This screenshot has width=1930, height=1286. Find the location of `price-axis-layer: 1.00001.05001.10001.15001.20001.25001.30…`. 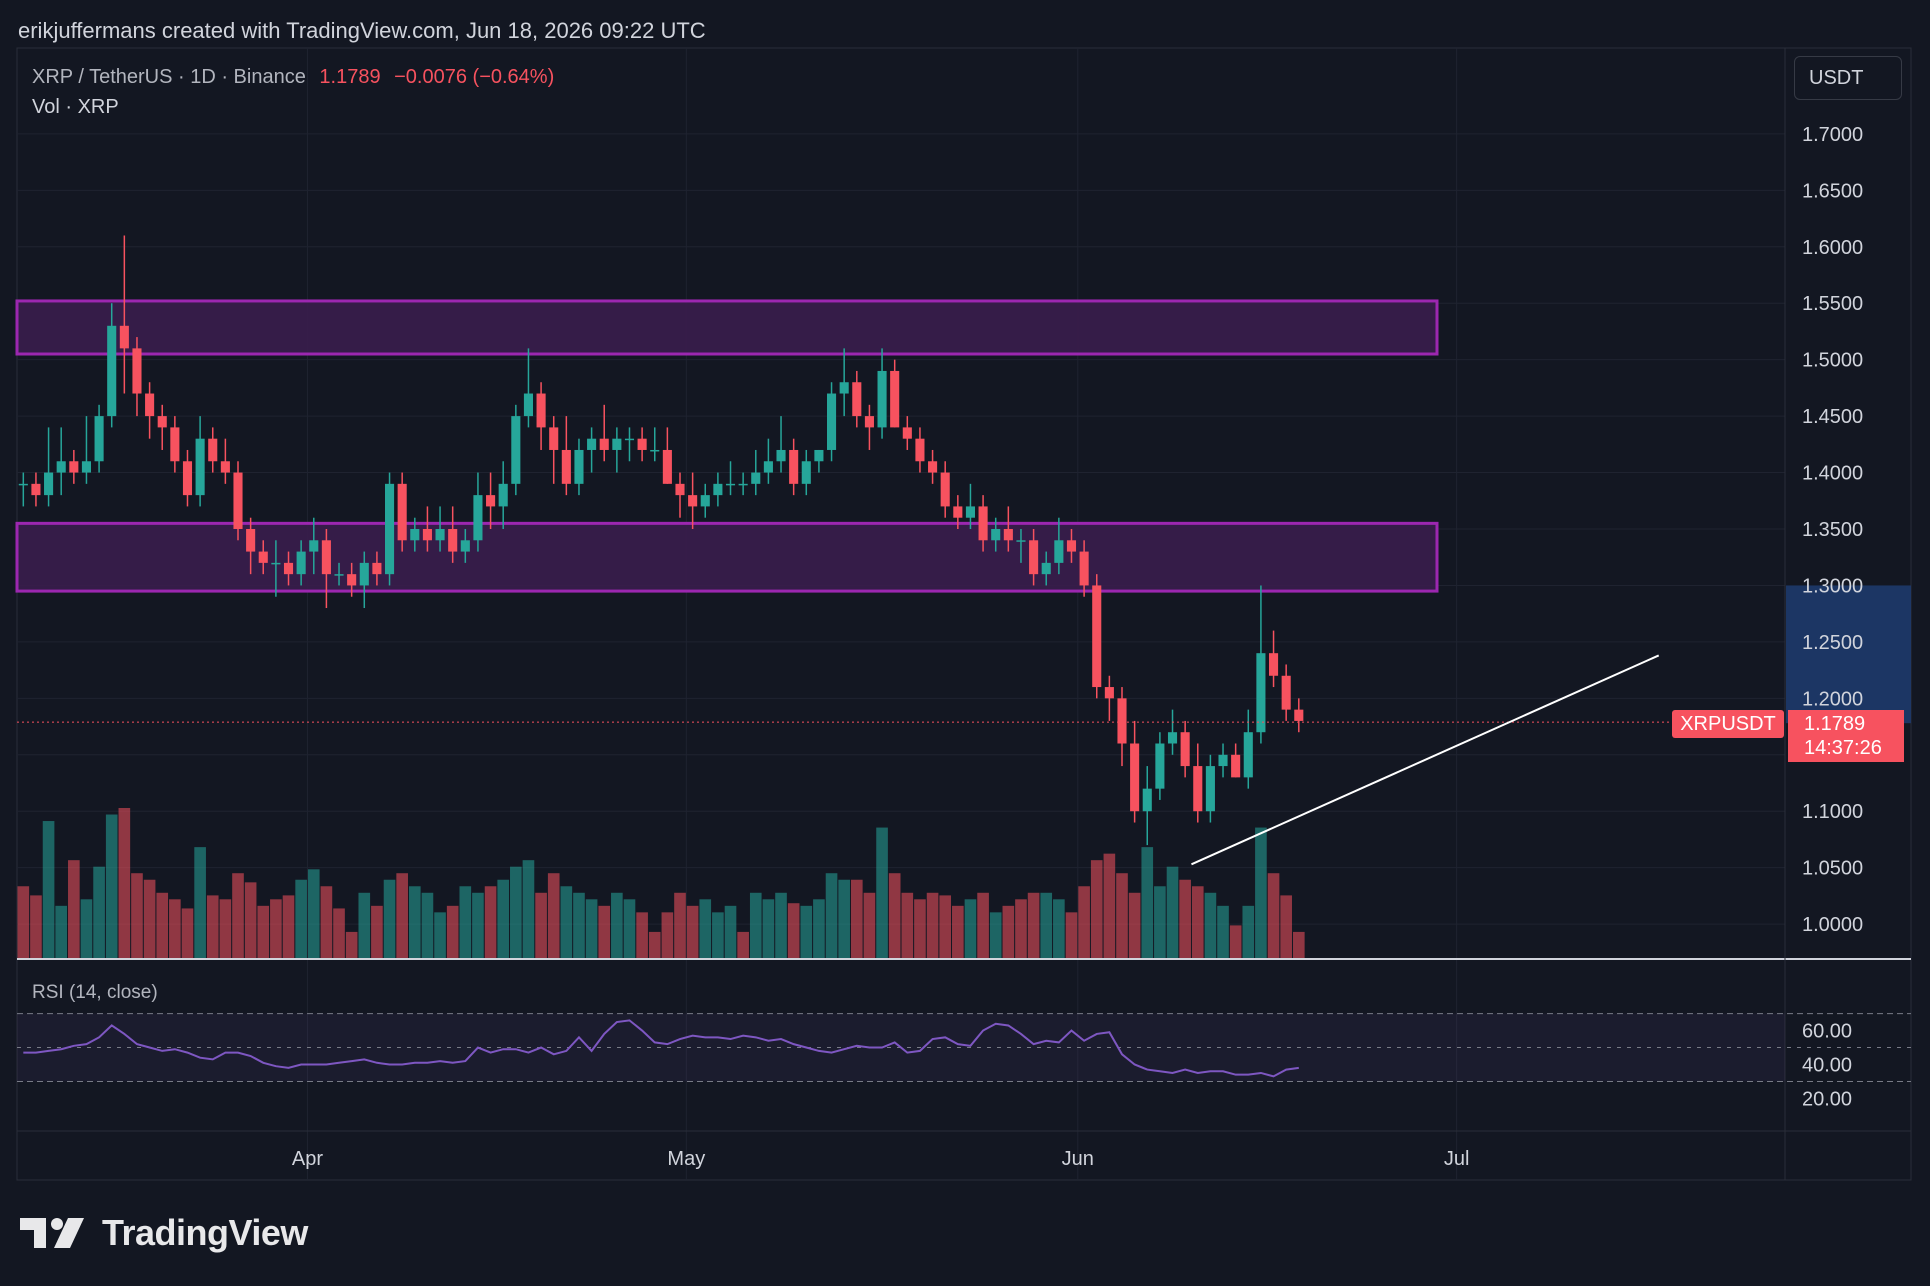

price-axis-layer: 1.00001.05001.10001.15001.20001.25001.30… is located at coordinates (1848, 617).